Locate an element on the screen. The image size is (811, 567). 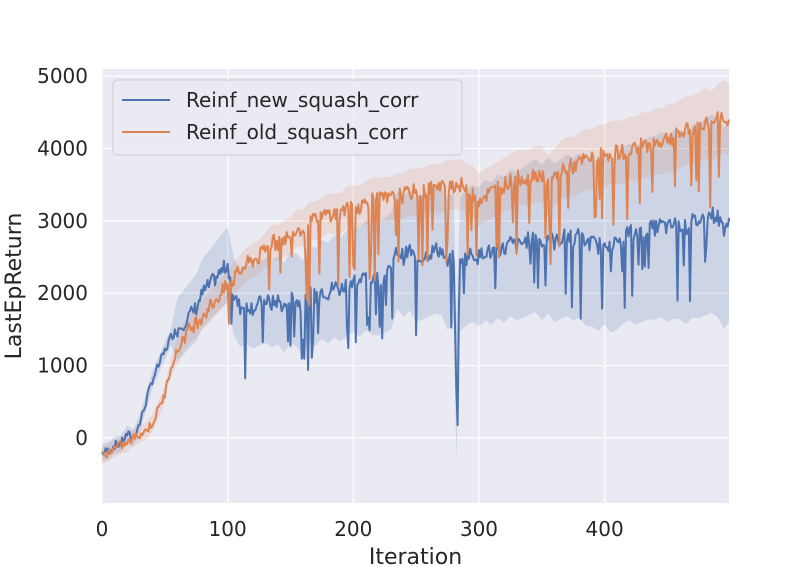
x-tick-label: 100 is located at coordinates (228, 529).